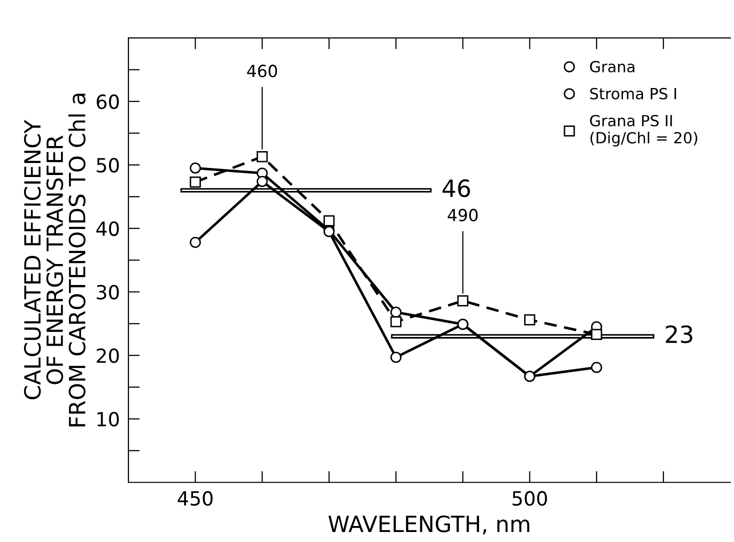  I want to click on x-axis-title: WAVELENGTH, nm, so click(429, 525).